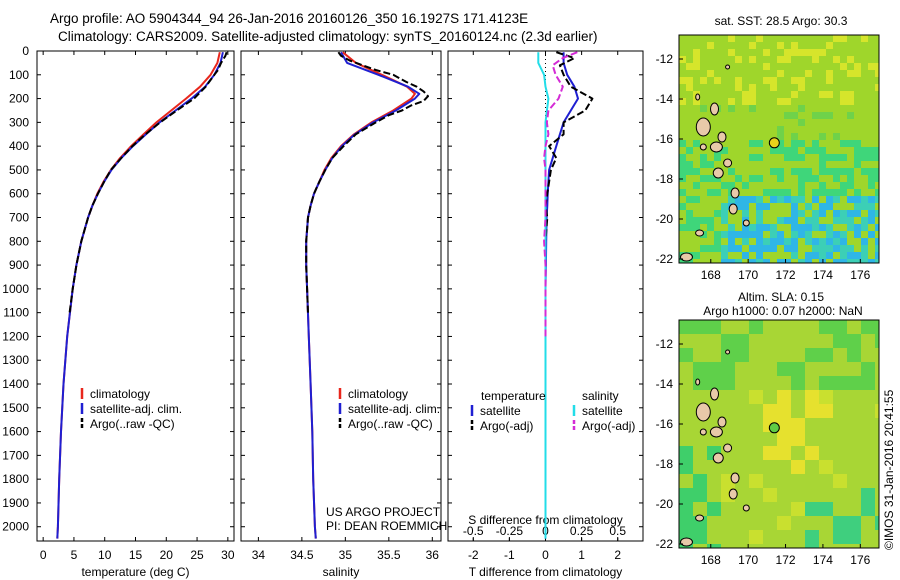 The width and height of the screenshot is (900, 580). I want to click on depth-tick-label: 1300, so click(15, 360).